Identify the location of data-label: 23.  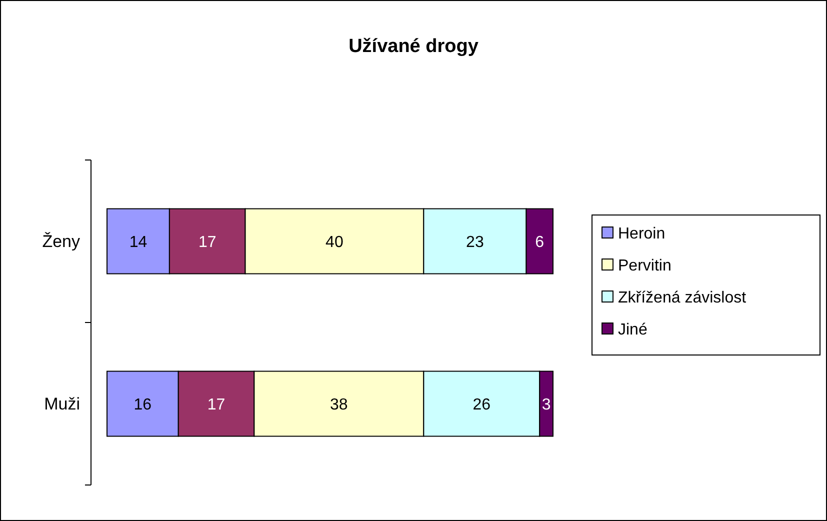
(475, 242).